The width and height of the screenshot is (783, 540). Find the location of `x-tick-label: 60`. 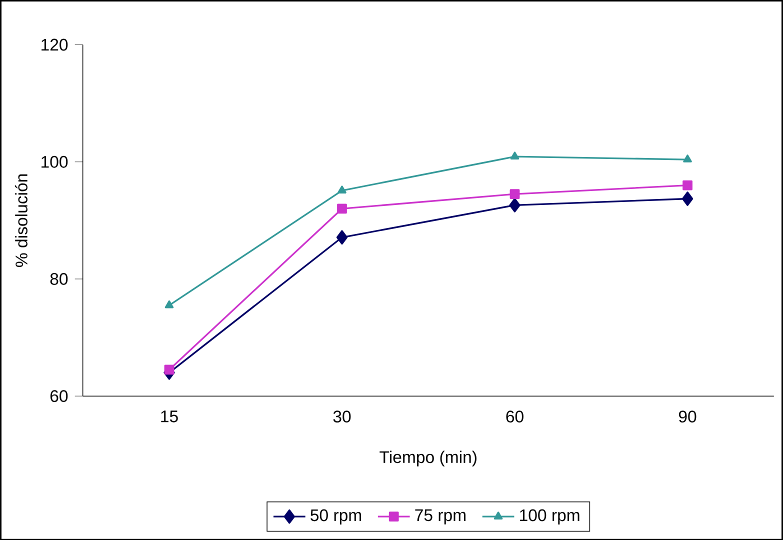

x-tick-label: 60 is located at coordinates (515, 416).